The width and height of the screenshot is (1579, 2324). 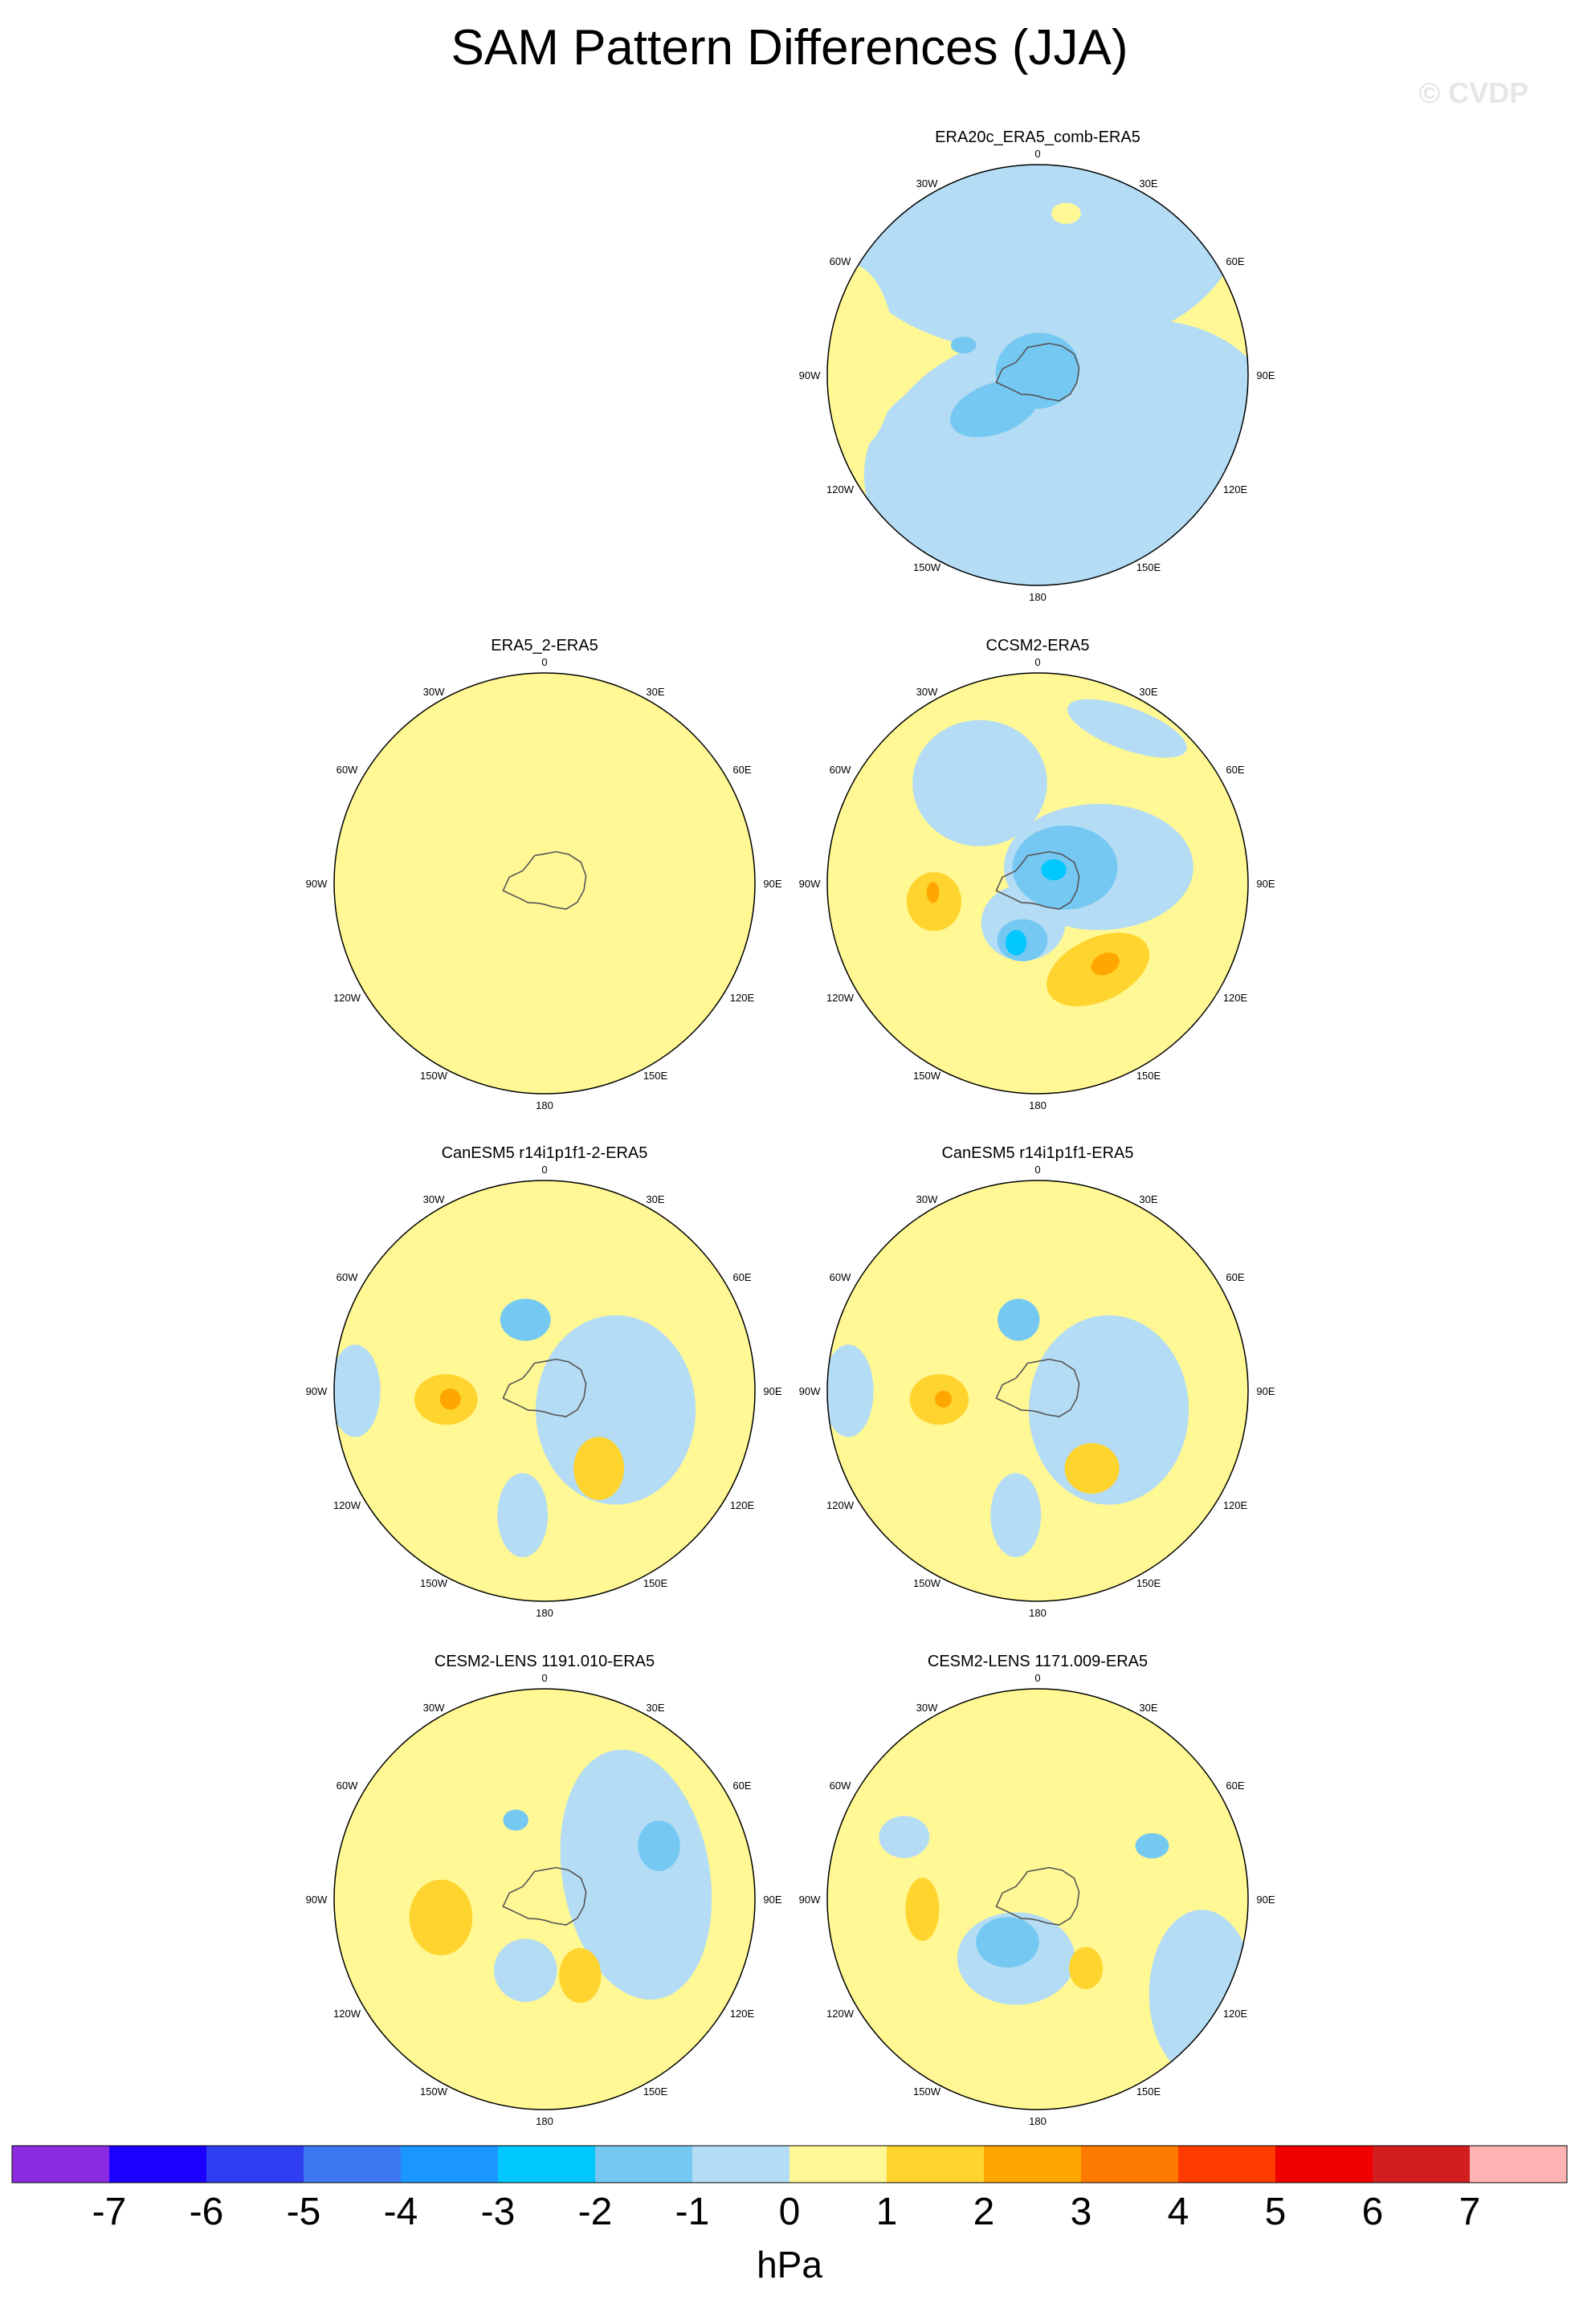 I want to click on longitude-label: 120E, so click(x=1235, y=1505).